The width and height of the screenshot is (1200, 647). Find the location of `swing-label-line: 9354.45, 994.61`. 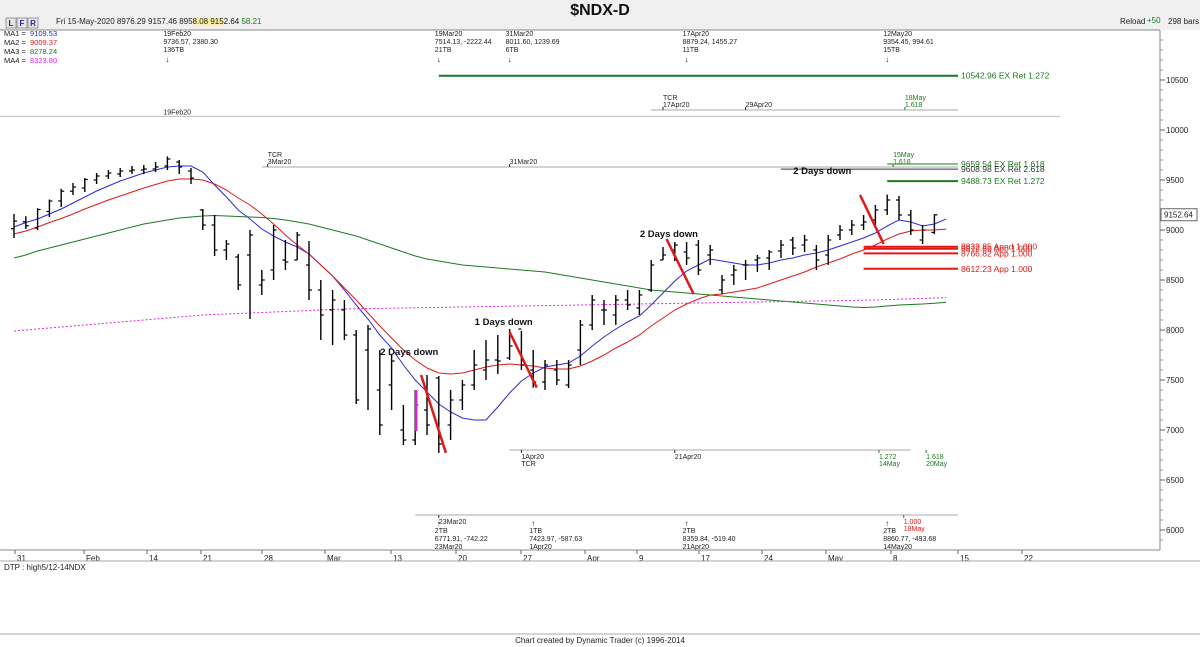

swing-label-line: 9354.45, 994.61 is located at coordinates (908, 42).